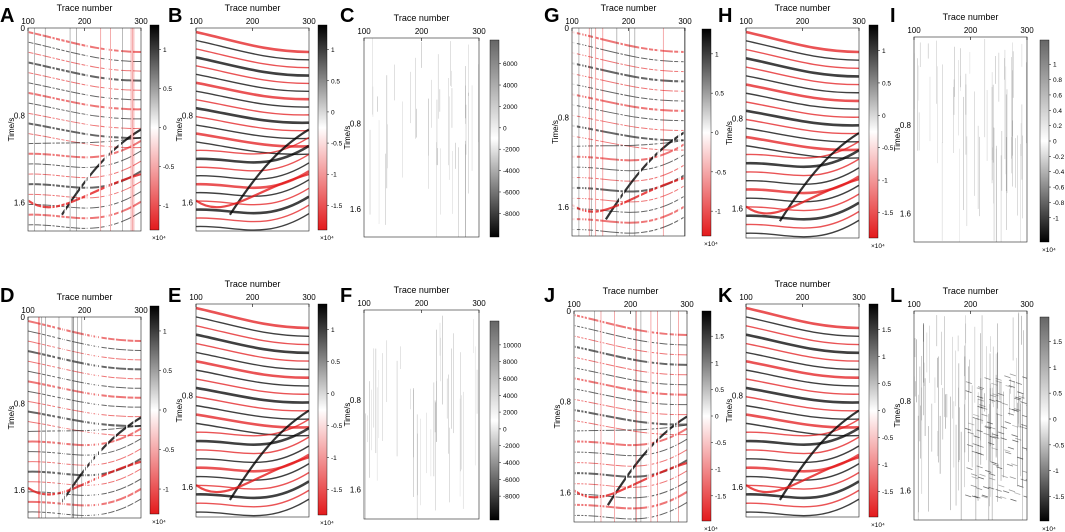  What do you see at coordinates (510, 362) in the screenshot?
I see `colorbar-tick-label: 8000` at bounding box center [510, 362].